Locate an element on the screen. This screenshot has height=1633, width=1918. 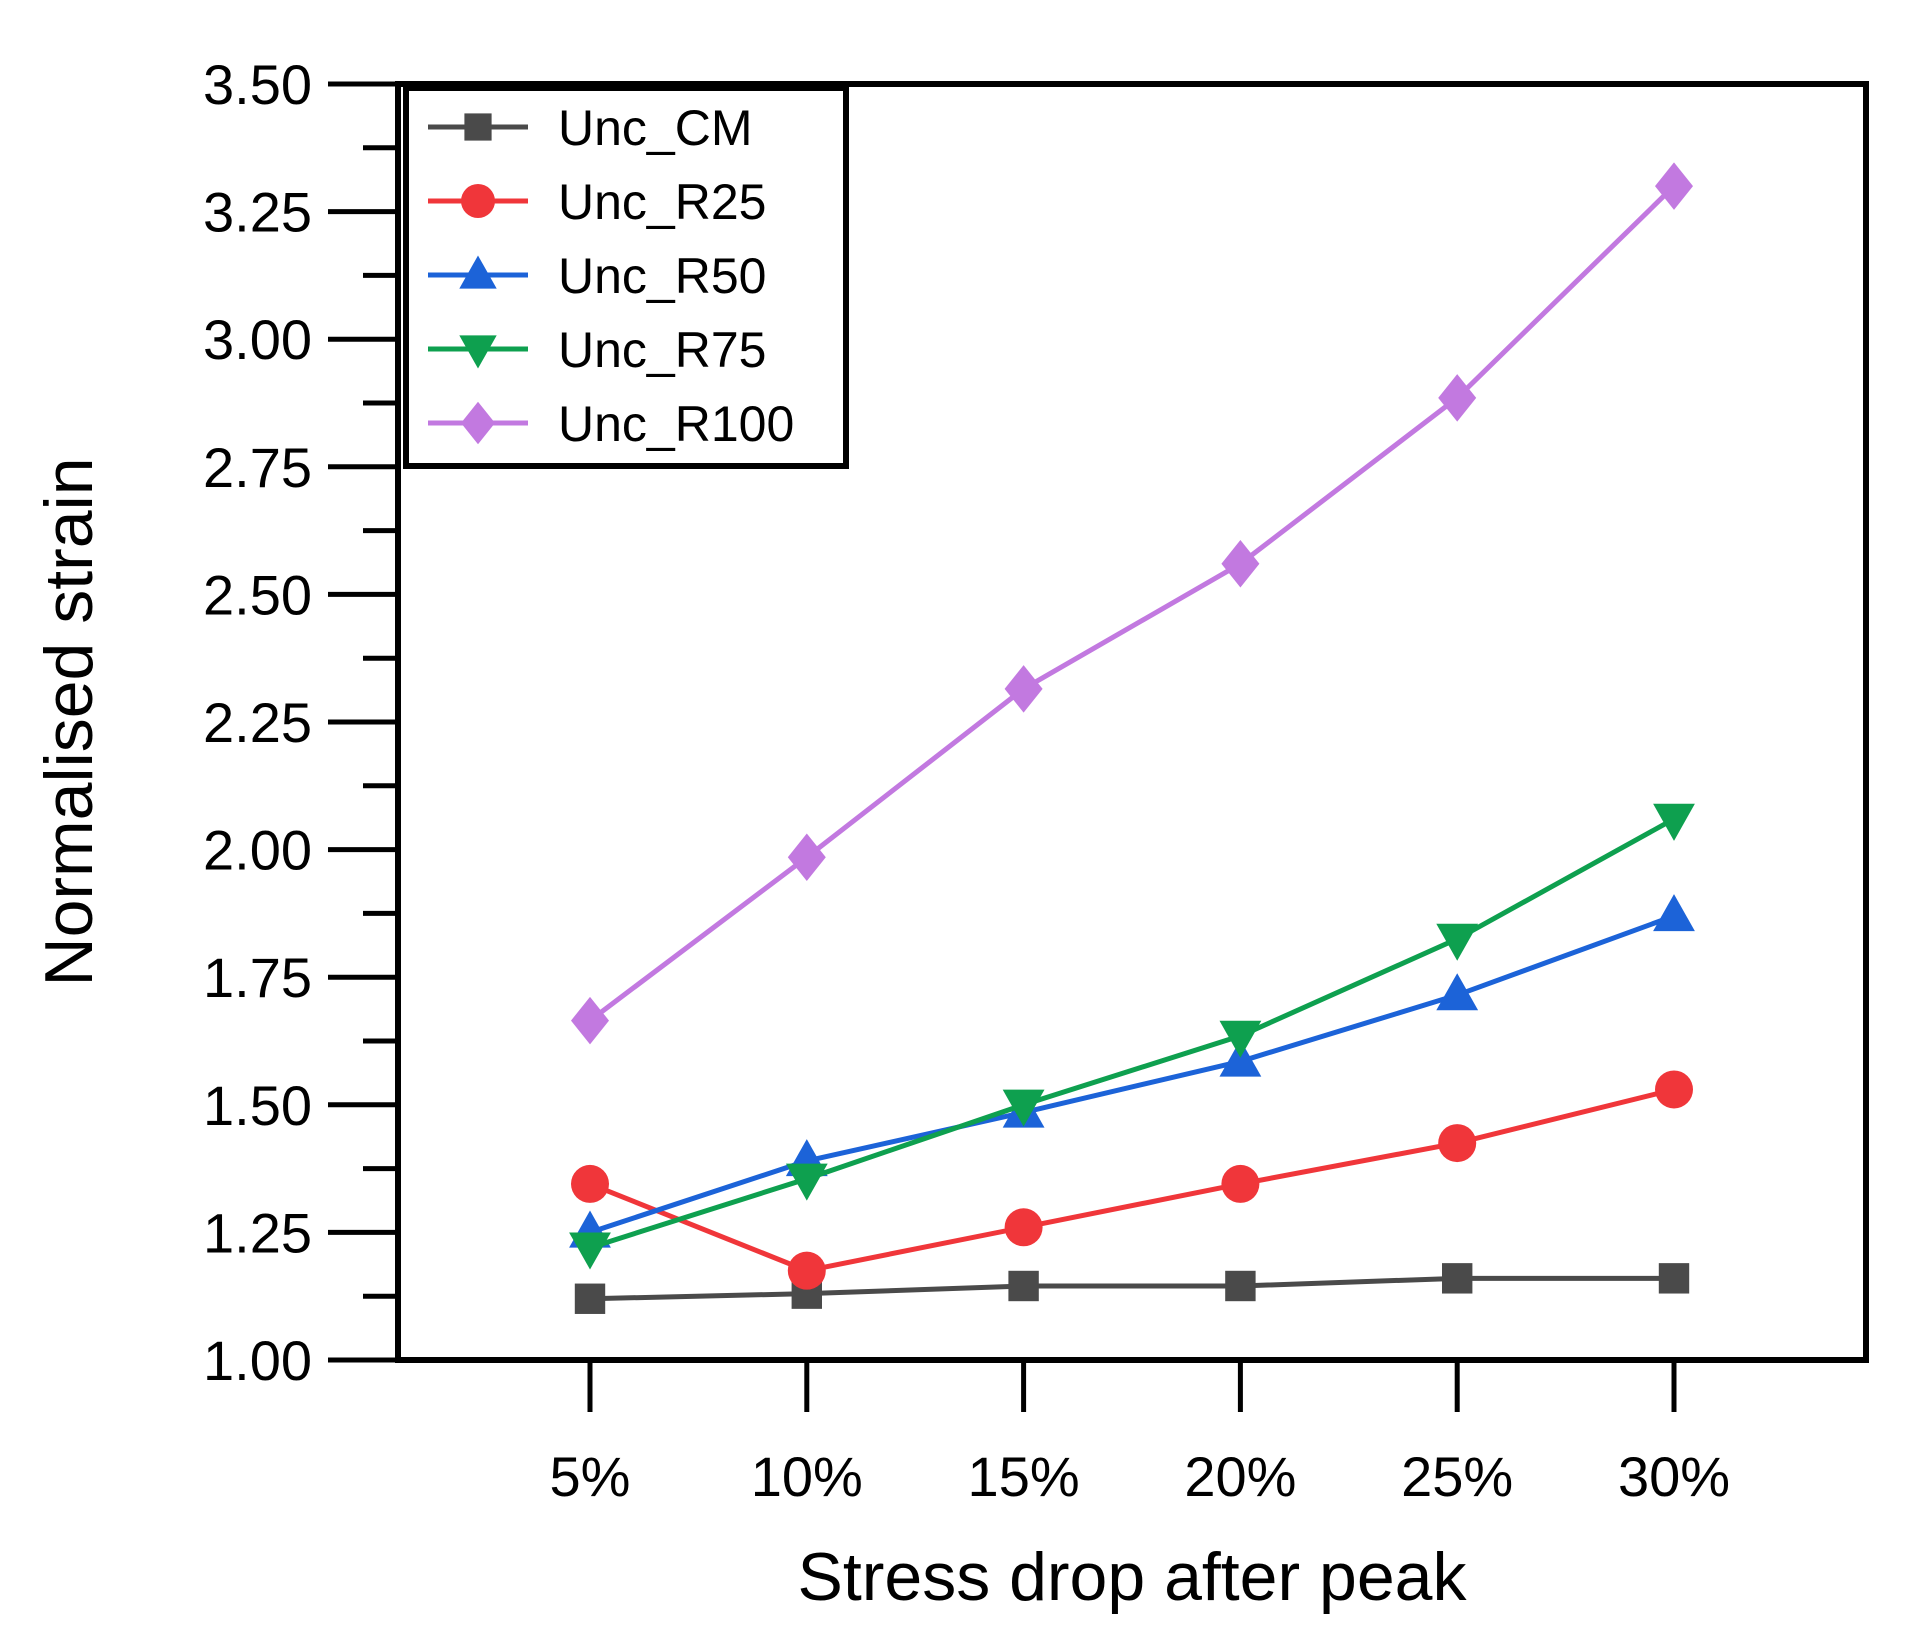
legend-label: Unc_R100 is located at coordinates (676, 424).